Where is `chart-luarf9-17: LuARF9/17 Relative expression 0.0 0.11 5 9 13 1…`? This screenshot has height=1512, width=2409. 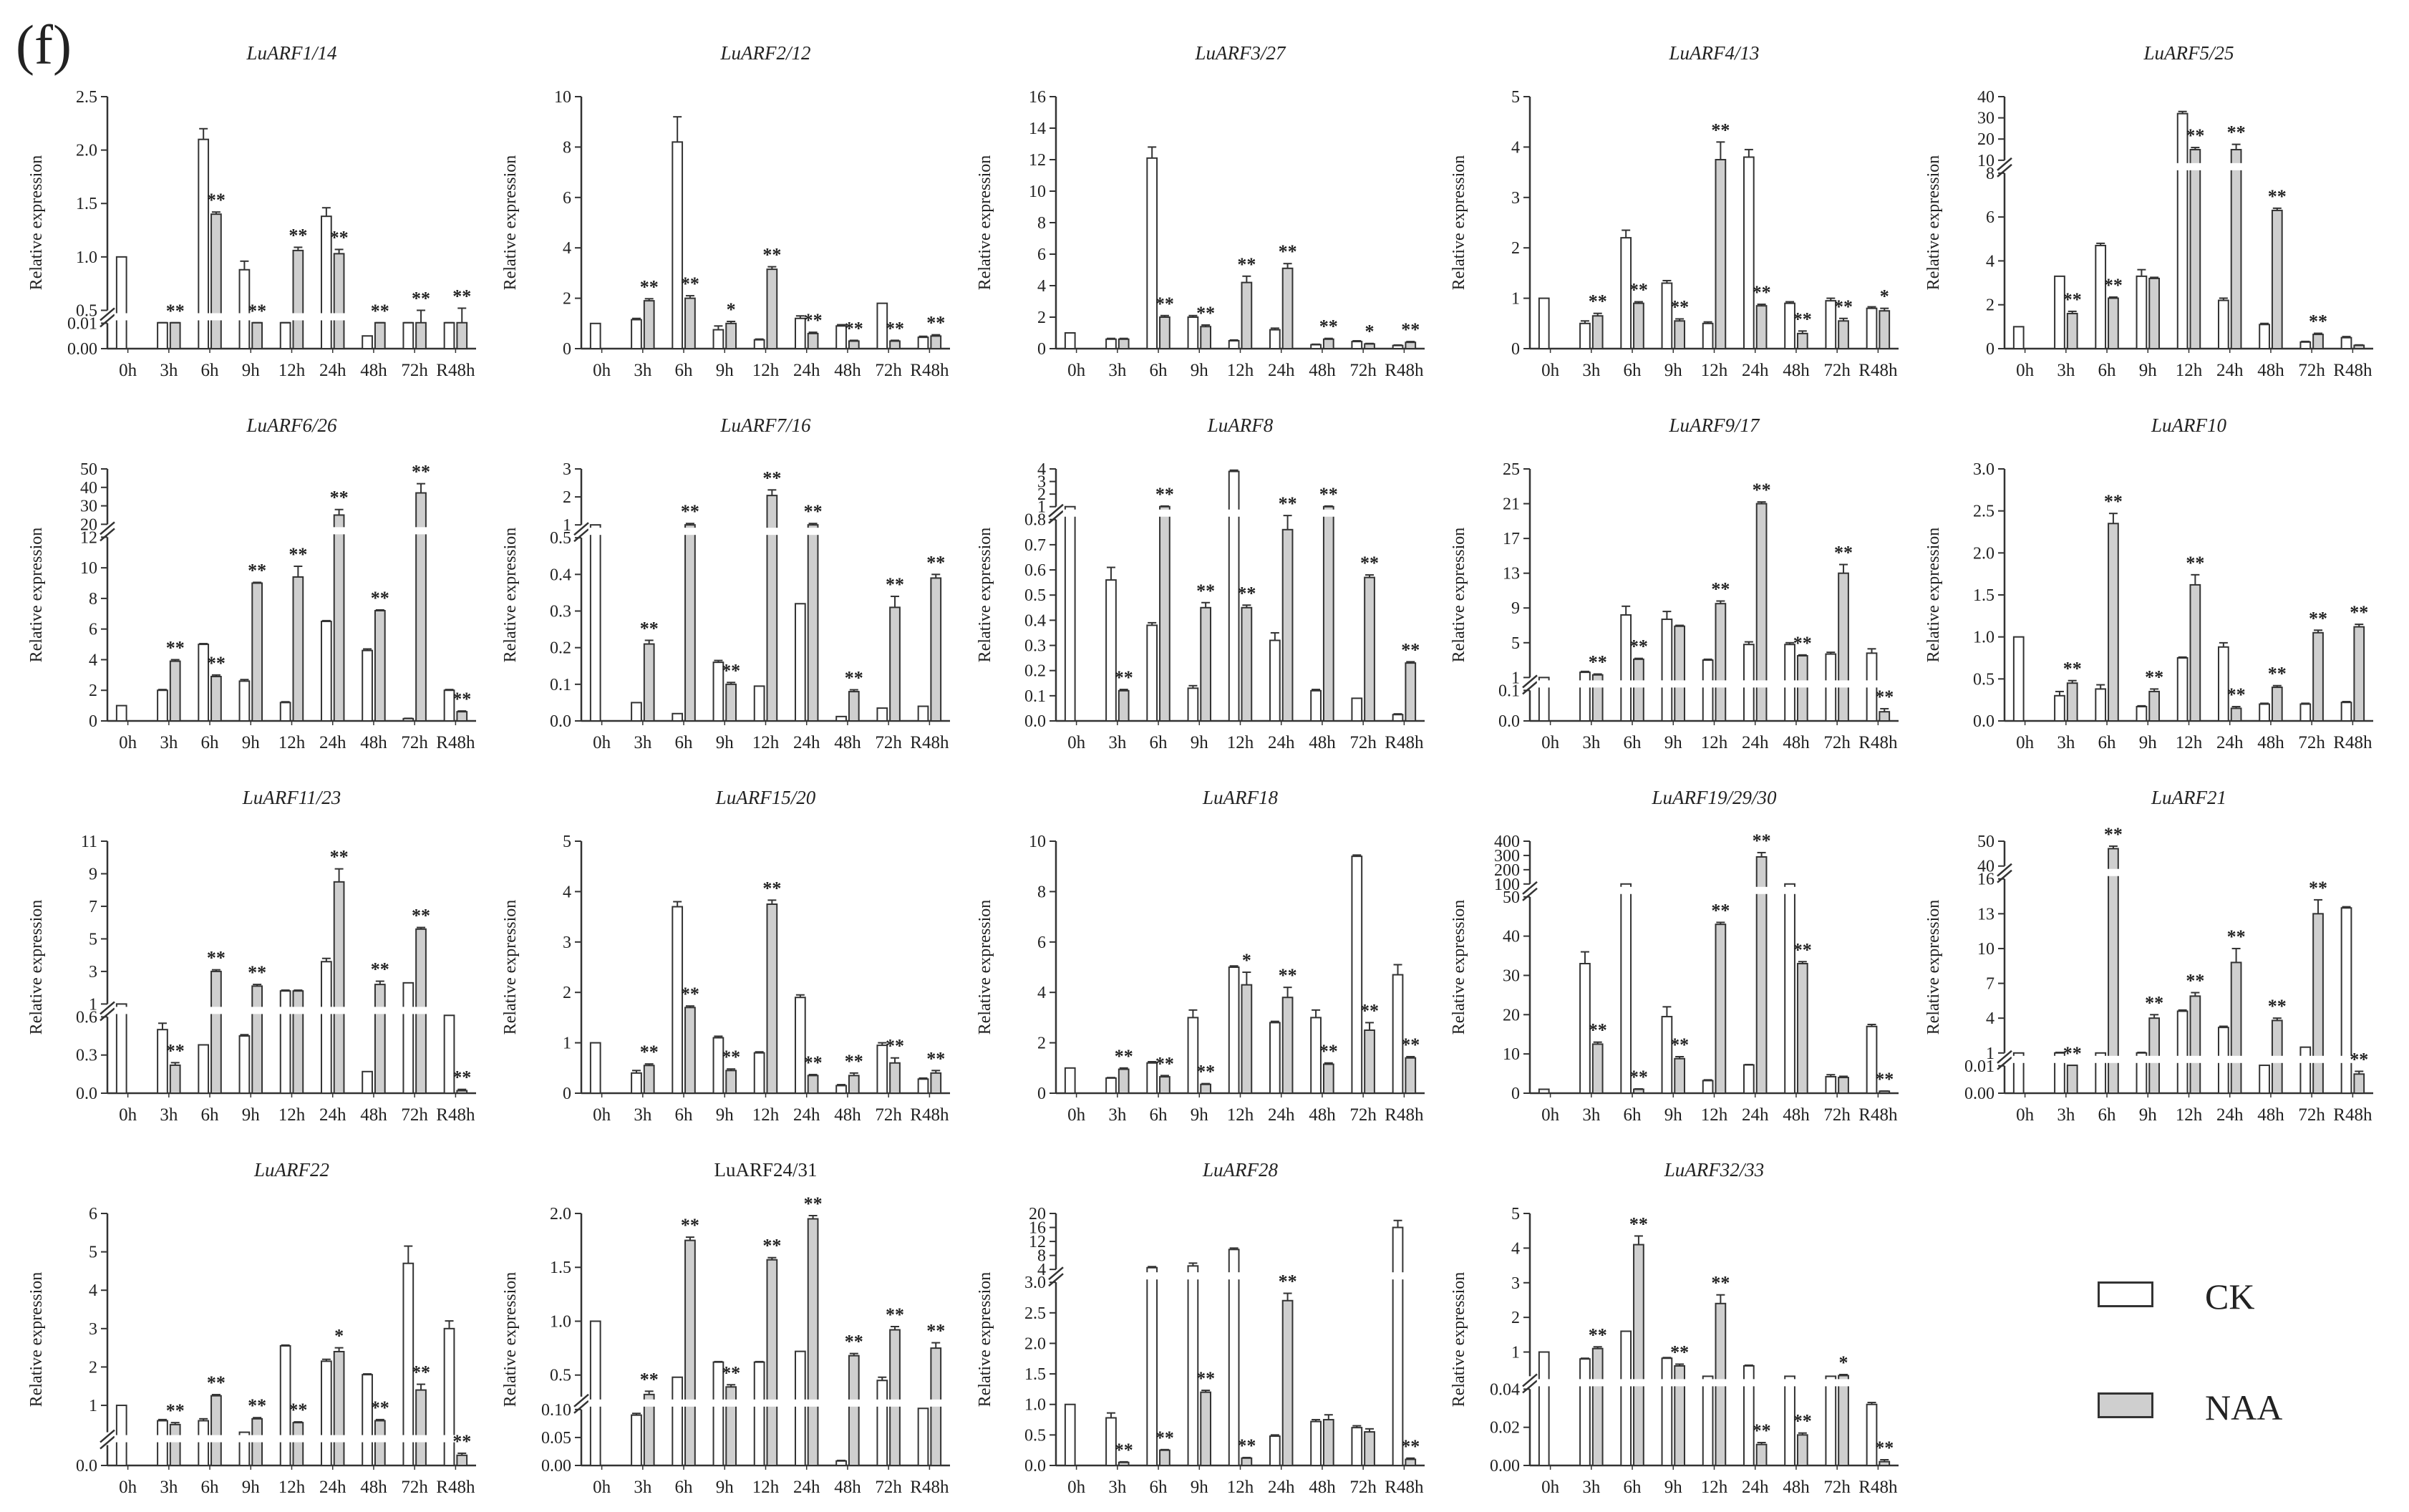 chart-luarf9-17: LuARF9/17 Relative expression 0.0 0.11 5 9 13 1… is located at coordinates (1674, 583).